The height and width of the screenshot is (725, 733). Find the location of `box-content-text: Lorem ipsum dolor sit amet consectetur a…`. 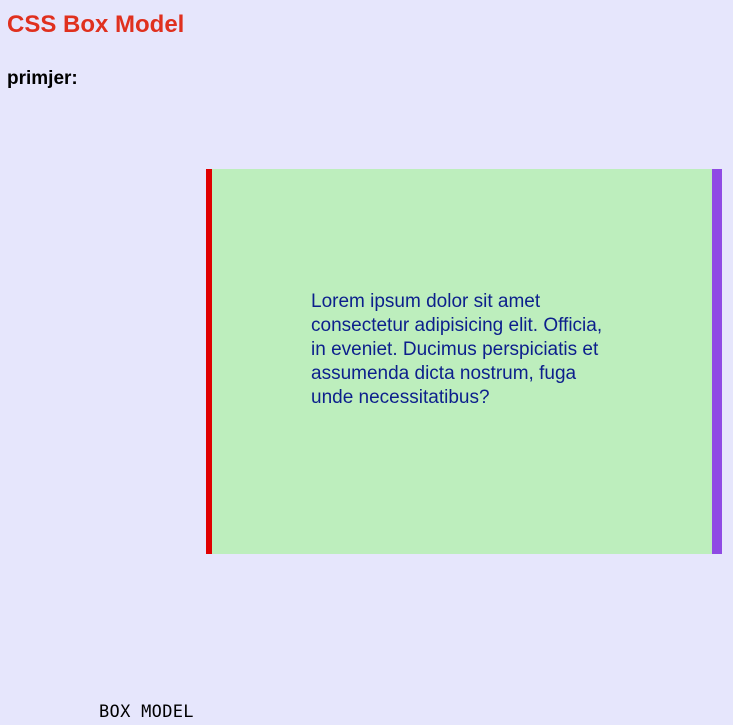

box-content-text: Lorem ipsum dolor sit amet consectetur a… is located at coordinates (457, 349).